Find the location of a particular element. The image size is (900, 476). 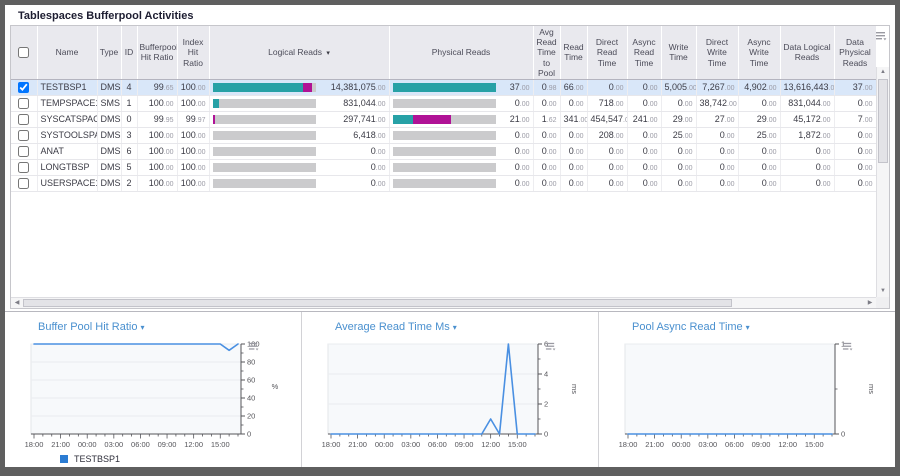

chart-title-dropdown: Pool Async Read Time ▾ is located at coordinates (691, 327).